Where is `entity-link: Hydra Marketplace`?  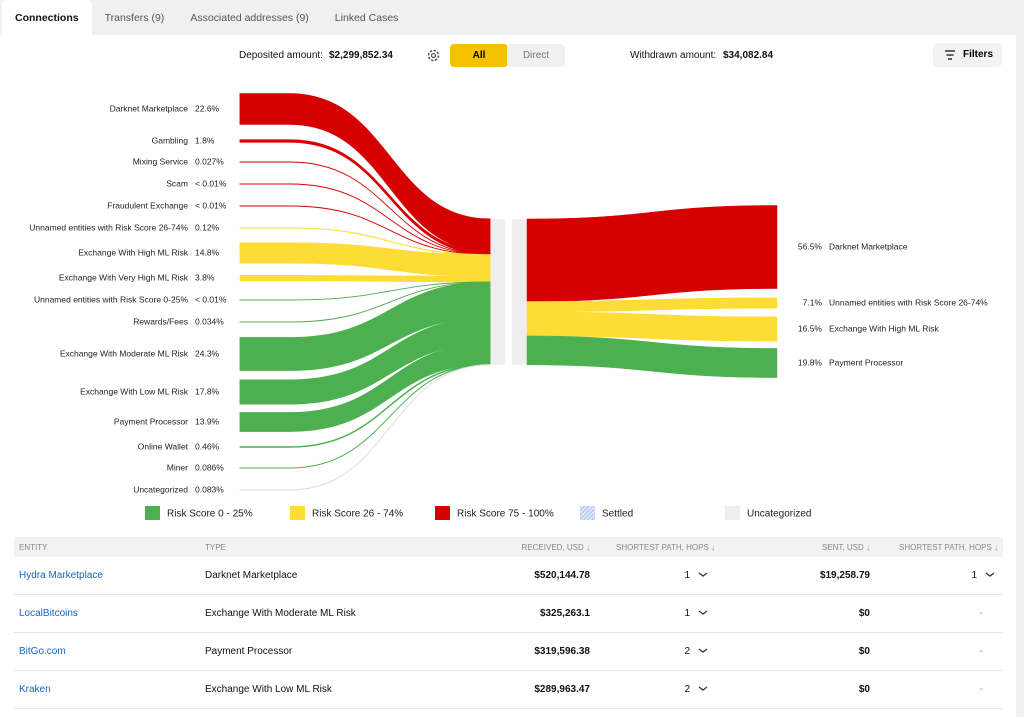 entity-link: Hydra Marketplace is located at coordinates (61, 575).